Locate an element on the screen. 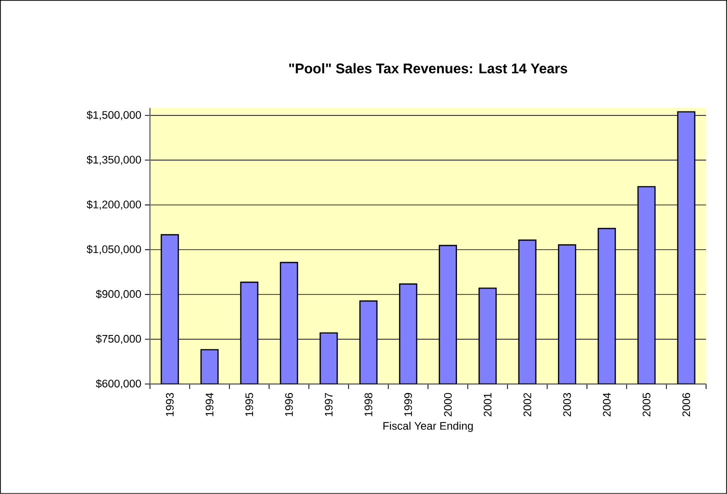 This screenshot has height=494, width=727. x-tick-label: 1996 is located at coordinates (289, 404).